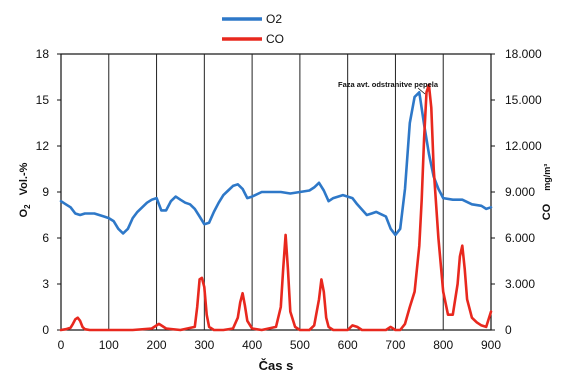  I want to click on x-axis-title: Čas s, so click(276, 365).